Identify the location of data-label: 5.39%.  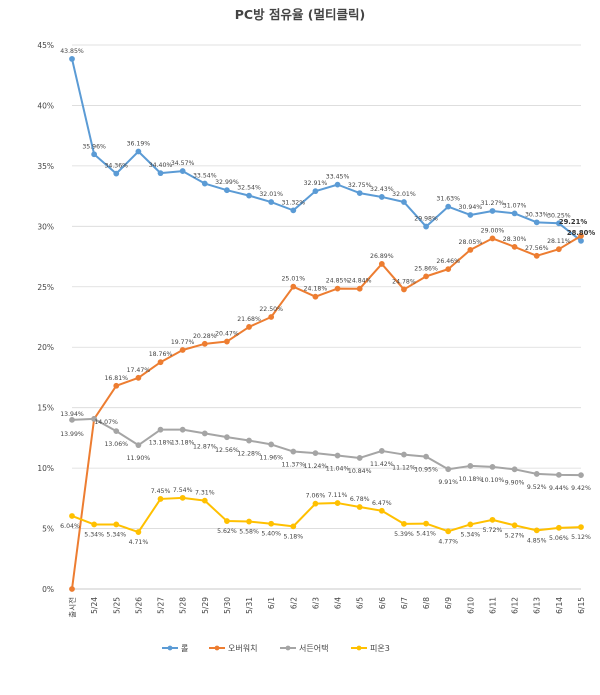
(404, 534).